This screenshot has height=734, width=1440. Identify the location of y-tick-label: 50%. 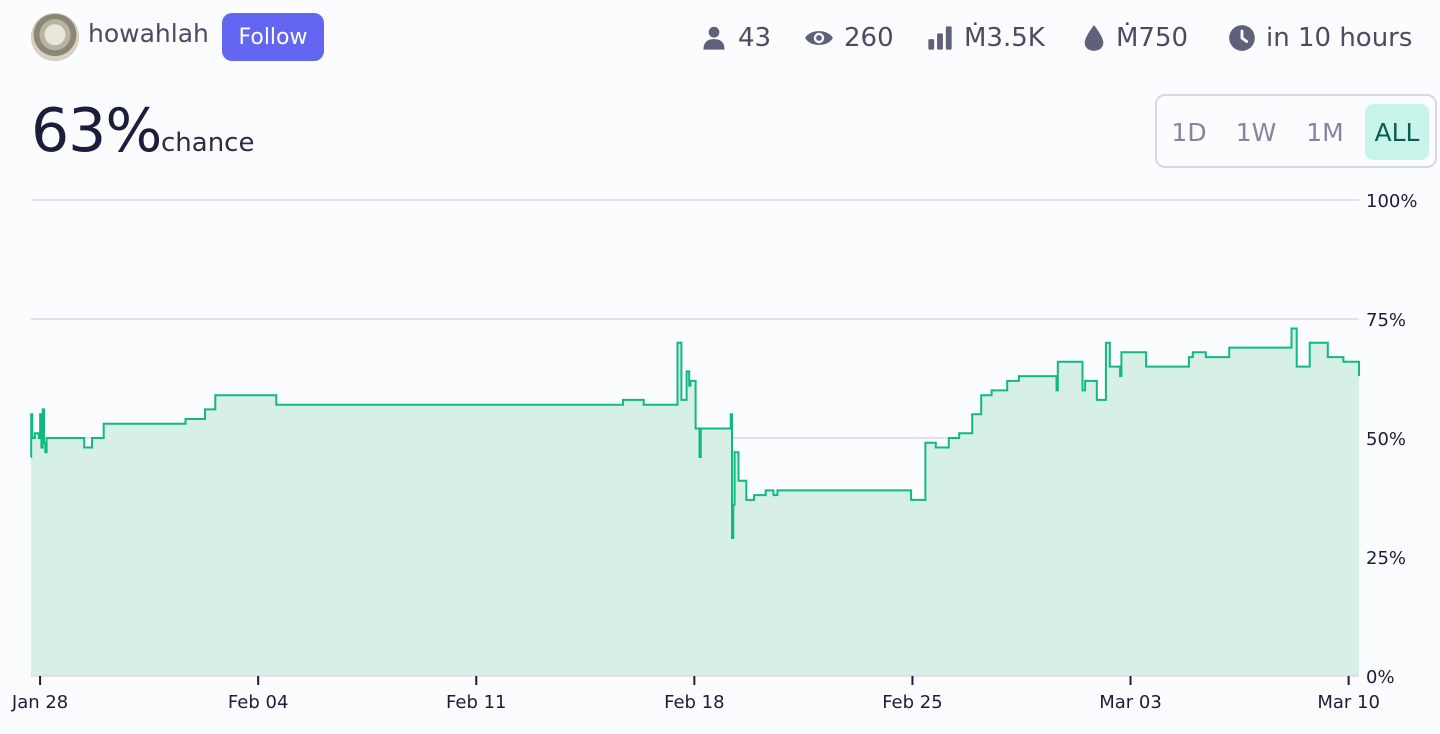
(1386, 439).